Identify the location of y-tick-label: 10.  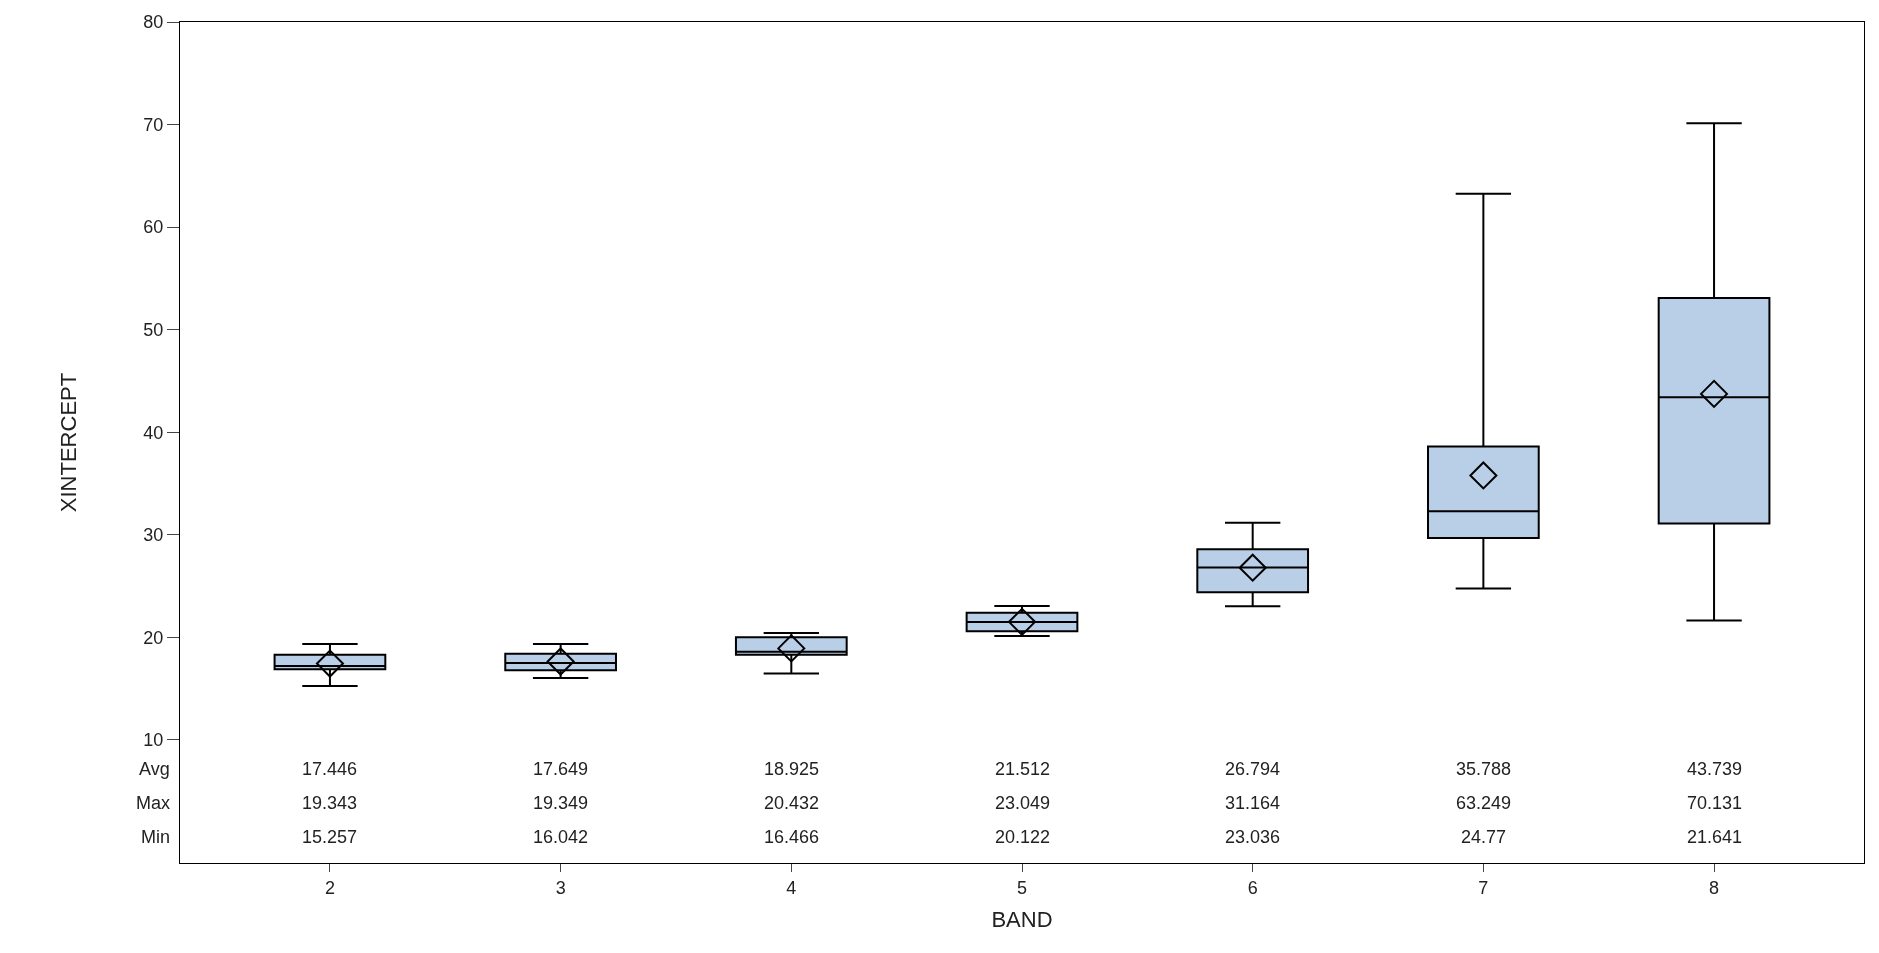
(153, 740).